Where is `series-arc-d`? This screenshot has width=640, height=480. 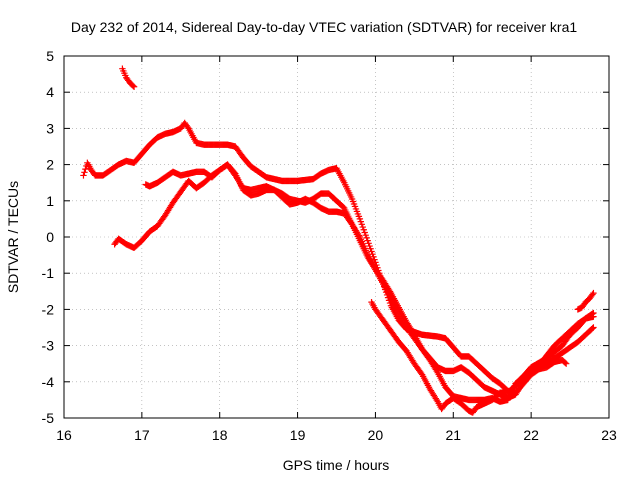
series-arc-d is located at coordinates (482, 357).